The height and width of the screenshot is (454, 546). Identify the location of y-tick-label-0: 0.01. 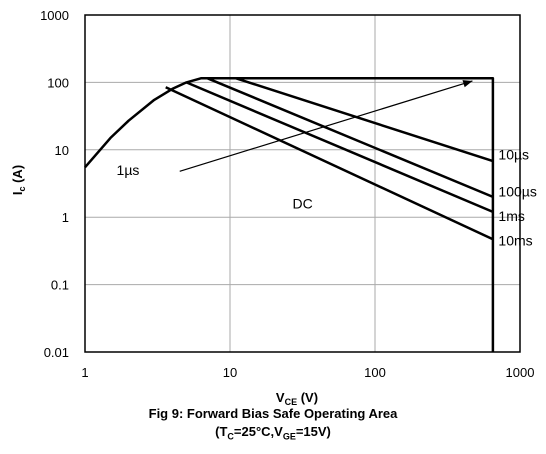
(56, 352).